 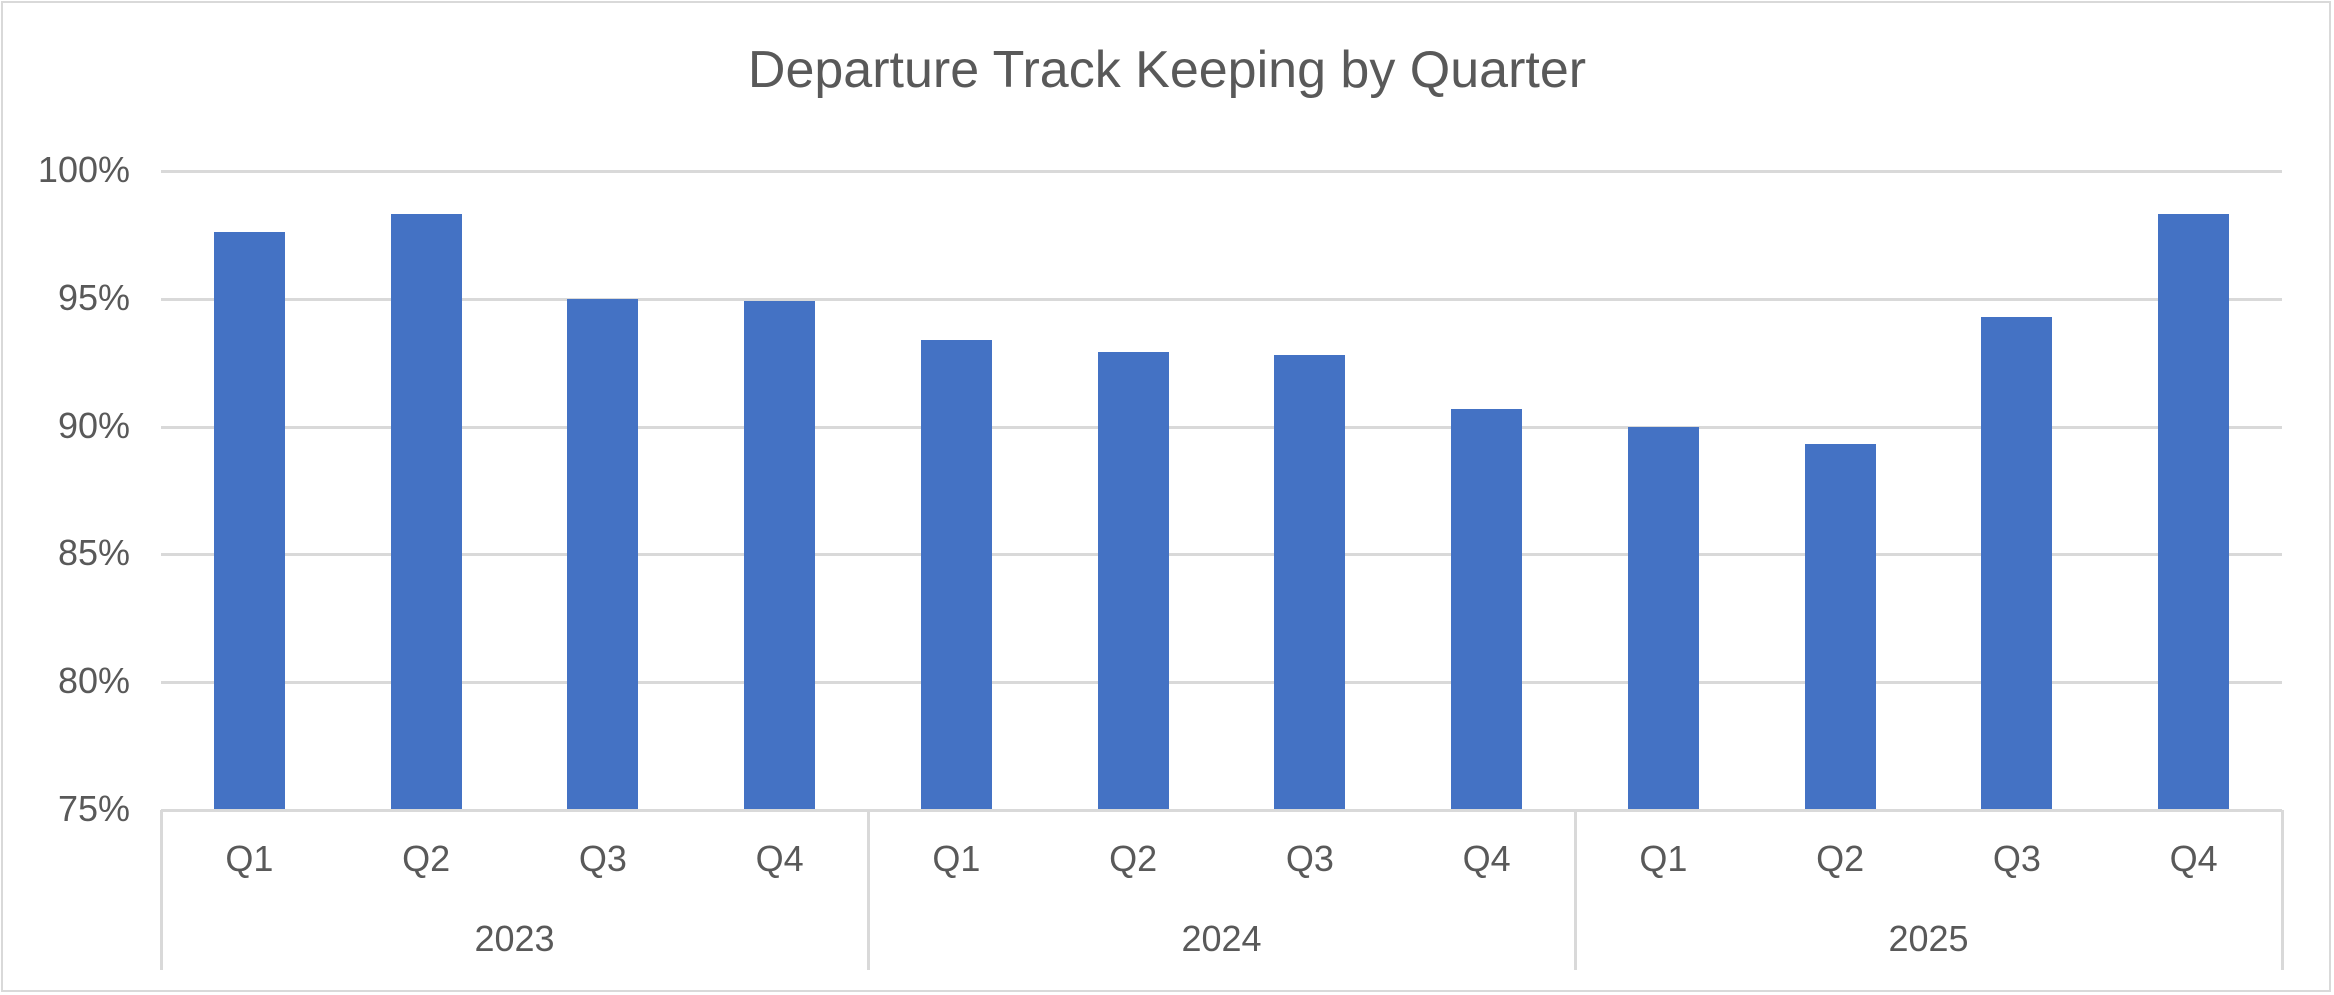 I want to click on year-label: 2023, so click(x=514, y=938).